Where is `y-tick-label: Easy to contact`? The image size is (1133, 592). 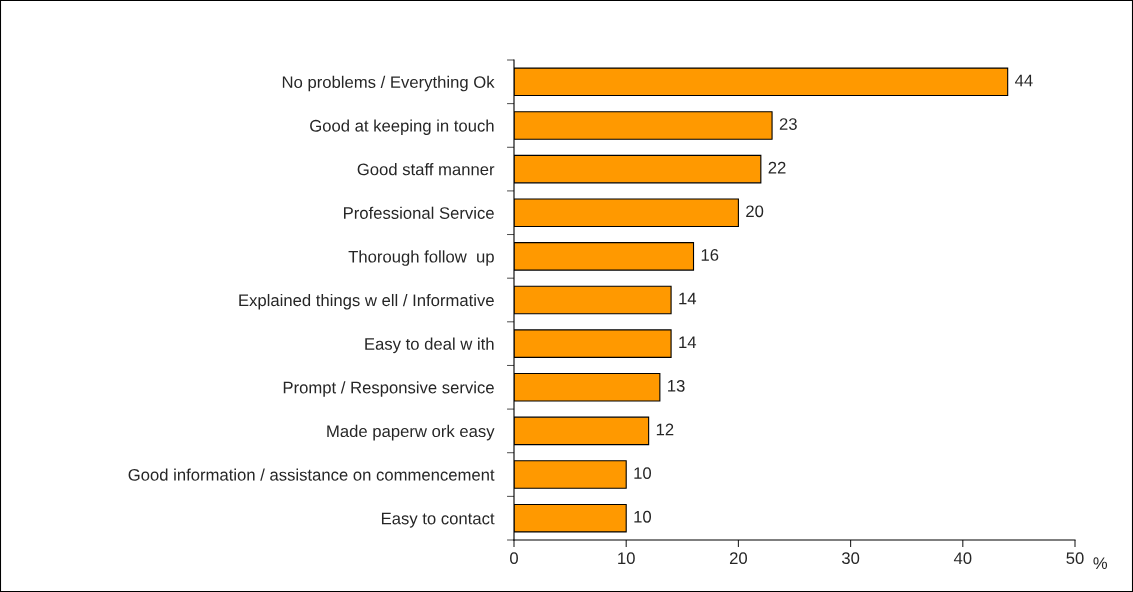 y-tick-label: Easy to contact is located at coordinates (438, 520).